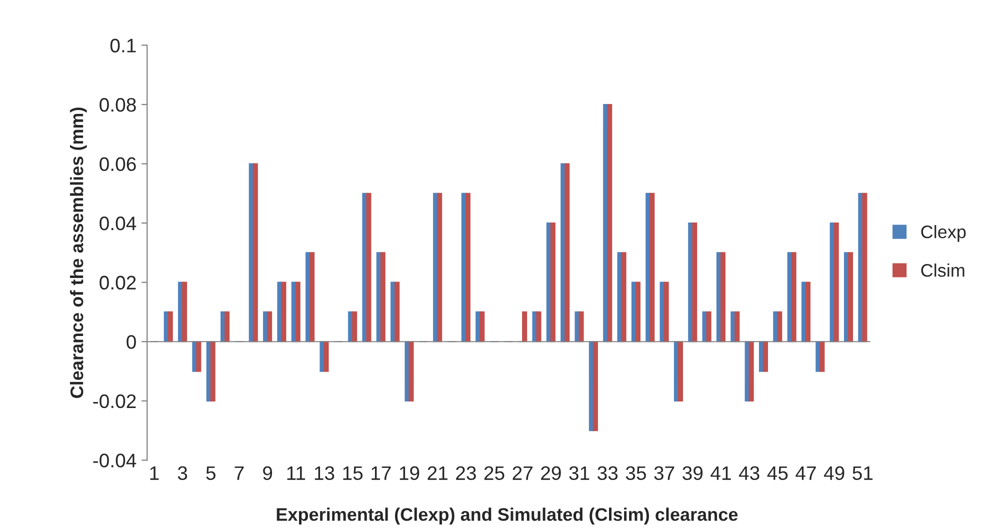 Image resolution: width=994 pixels, height=532 pixels. What do you see at coordinates (118, 105) in the screenshot?
I see `y-tick-label: 0.08` at bounding box center [118, 105].